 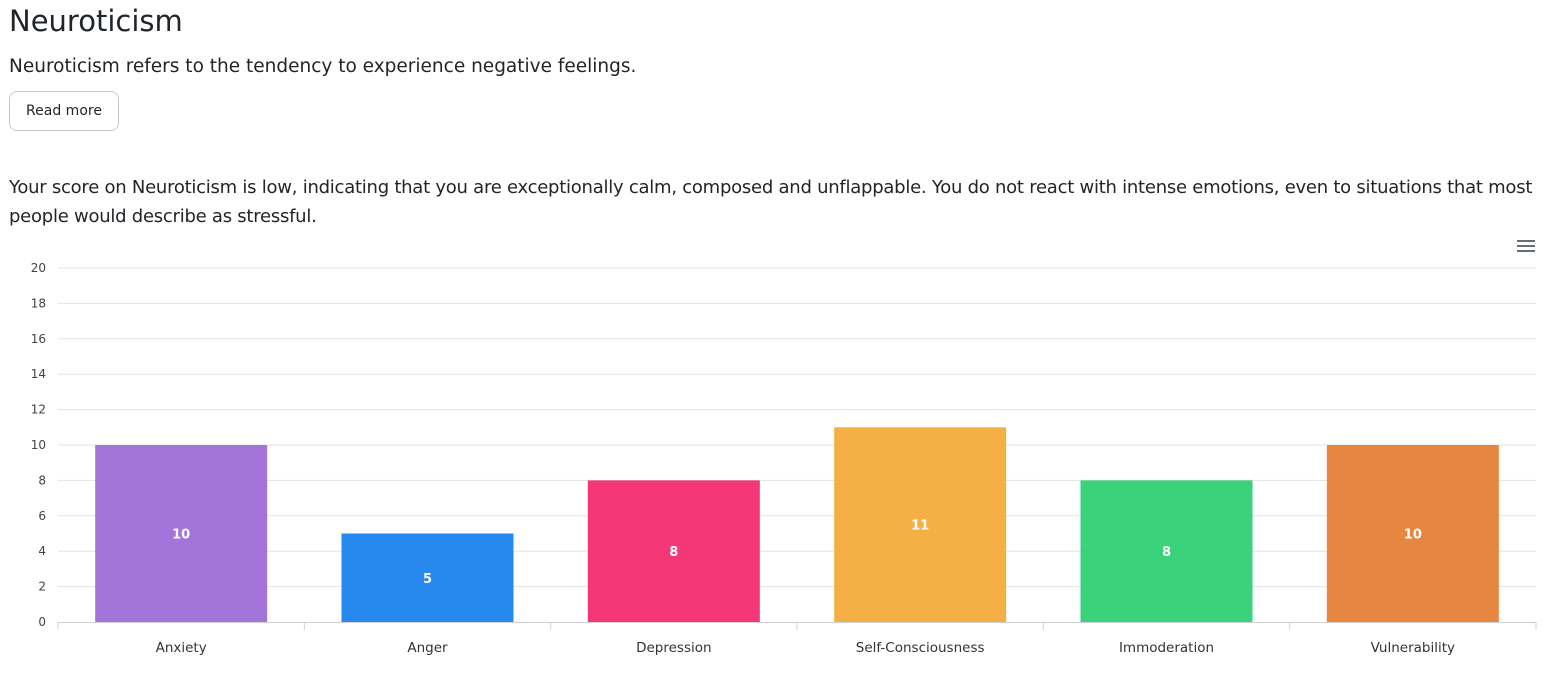 I want to click on y-tick-label: 14, so click(x=38, y=374).